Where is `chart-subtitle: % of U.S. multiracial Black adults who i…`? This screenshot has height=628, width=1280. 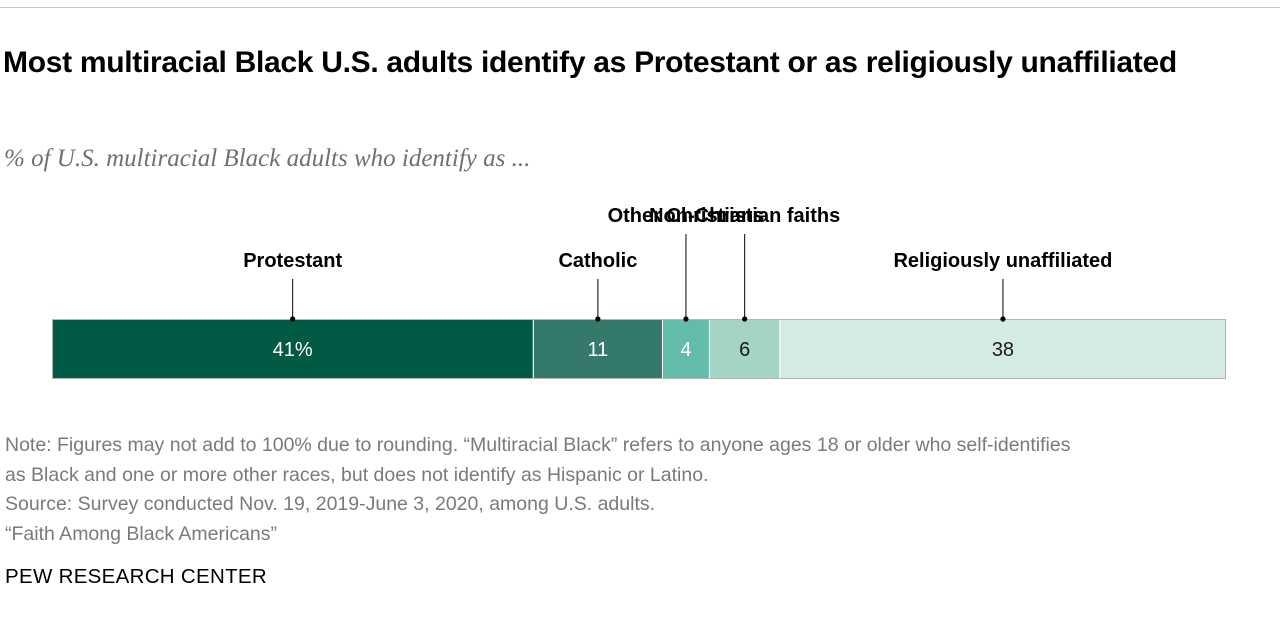 chart-subtitle: % of U.S. multiracial Black adults who i… is located at coordinates (267, 158).